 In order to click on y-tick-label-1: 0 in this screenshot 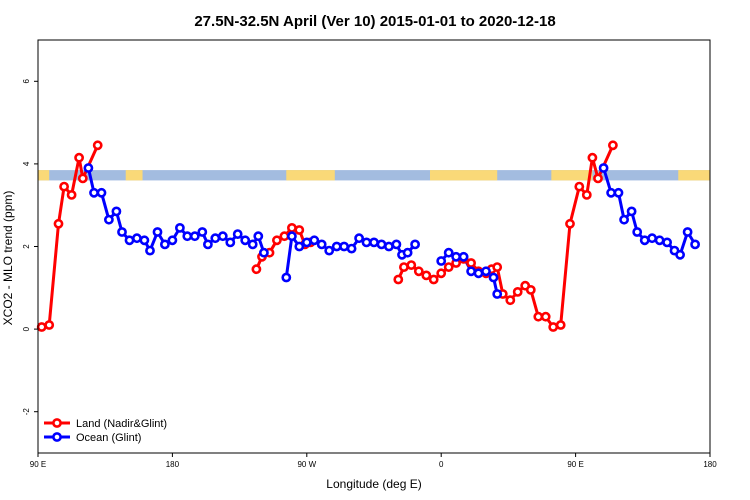, I will do `click(26, 328)`.